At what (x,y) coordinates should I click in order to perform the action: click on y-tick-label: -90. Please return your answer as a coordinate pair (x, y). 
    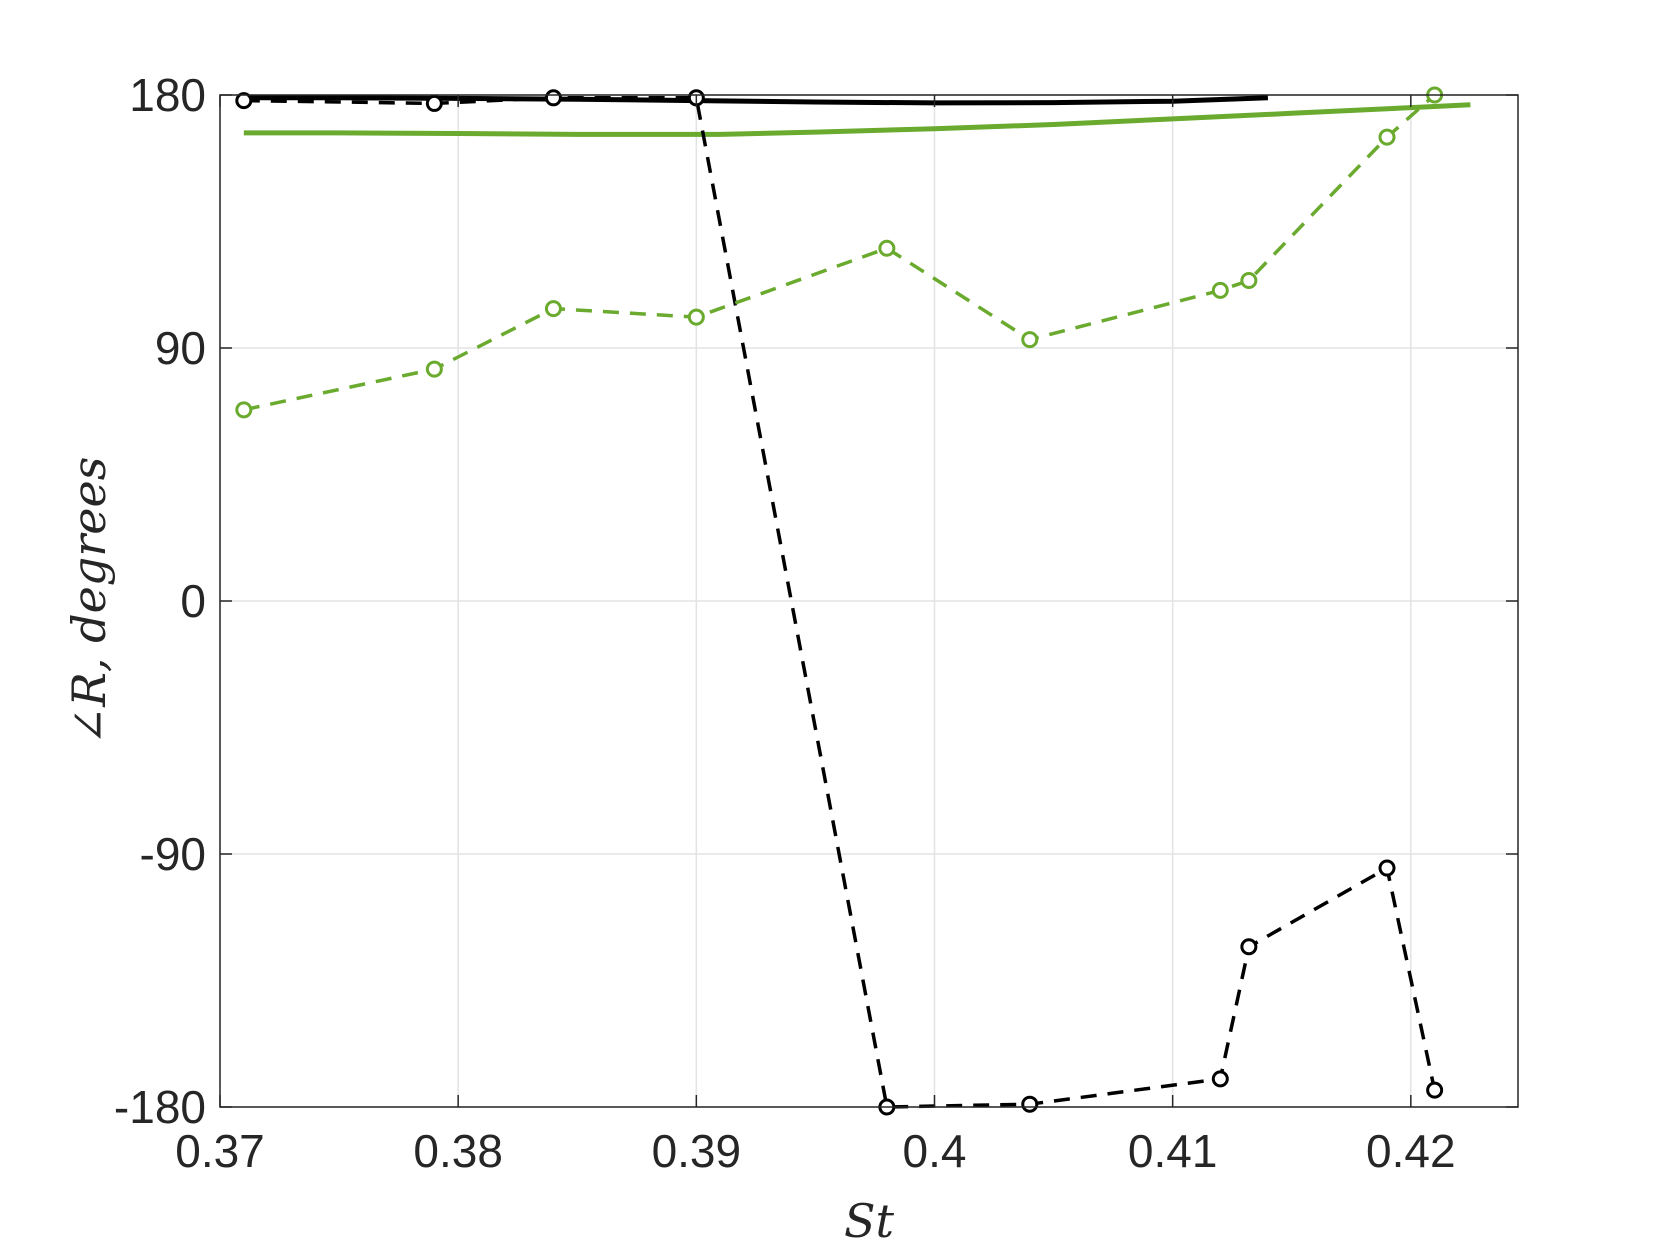
    Looking at the image, I should click on (173, 854).